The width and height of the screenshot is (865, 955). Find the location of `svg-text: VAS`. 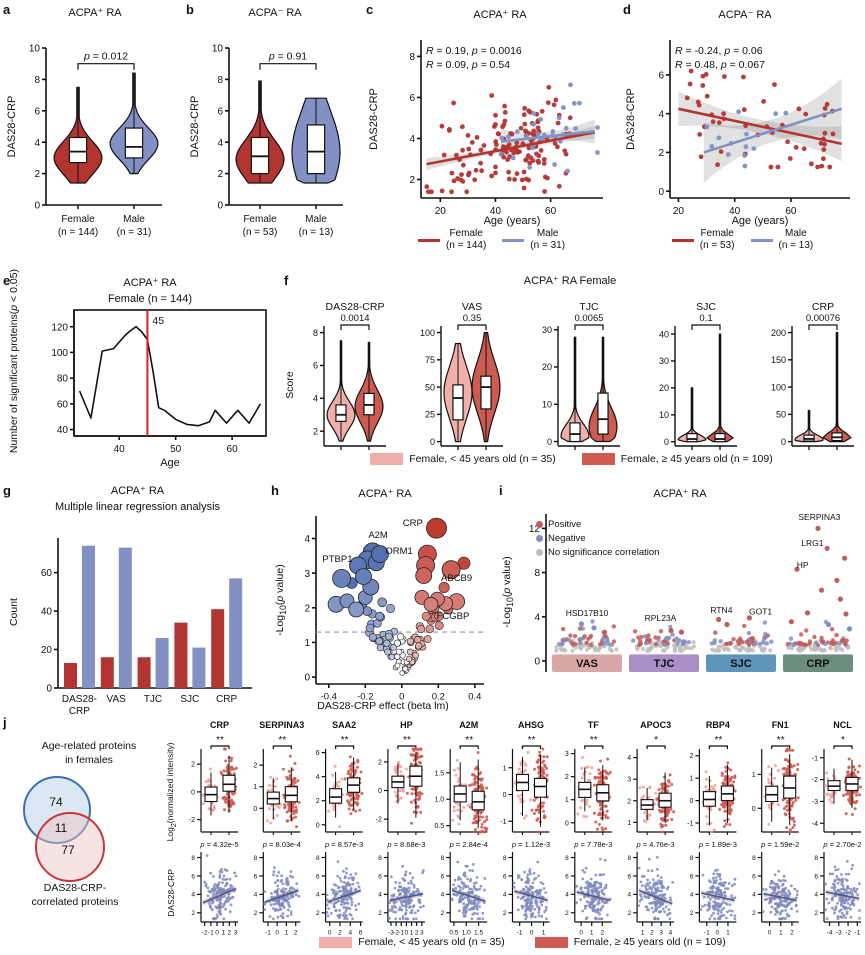

svg-text: VAS is located at coordinates (472, 307).